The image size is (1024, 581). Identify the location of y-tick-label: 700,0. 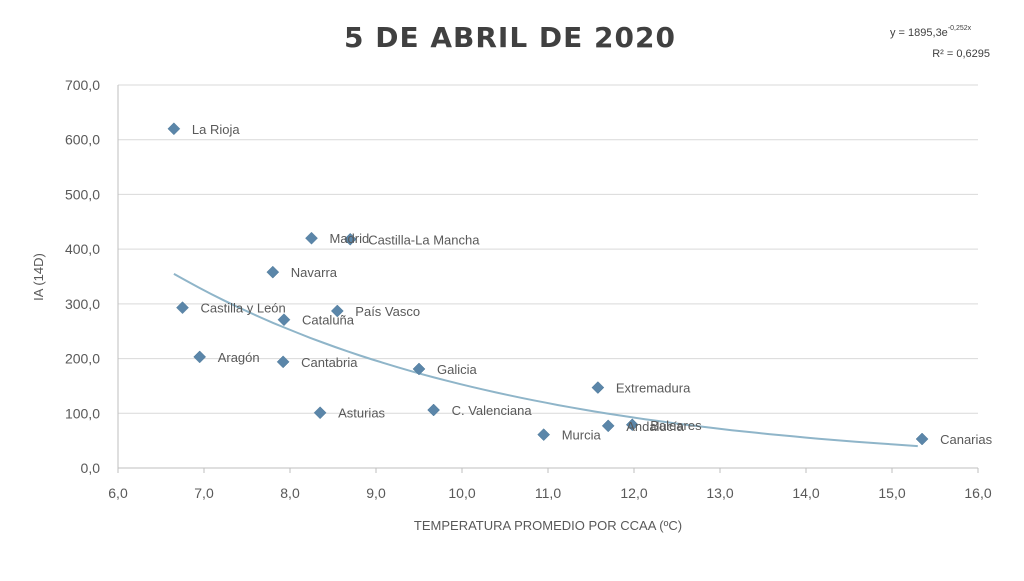
(82, 85).